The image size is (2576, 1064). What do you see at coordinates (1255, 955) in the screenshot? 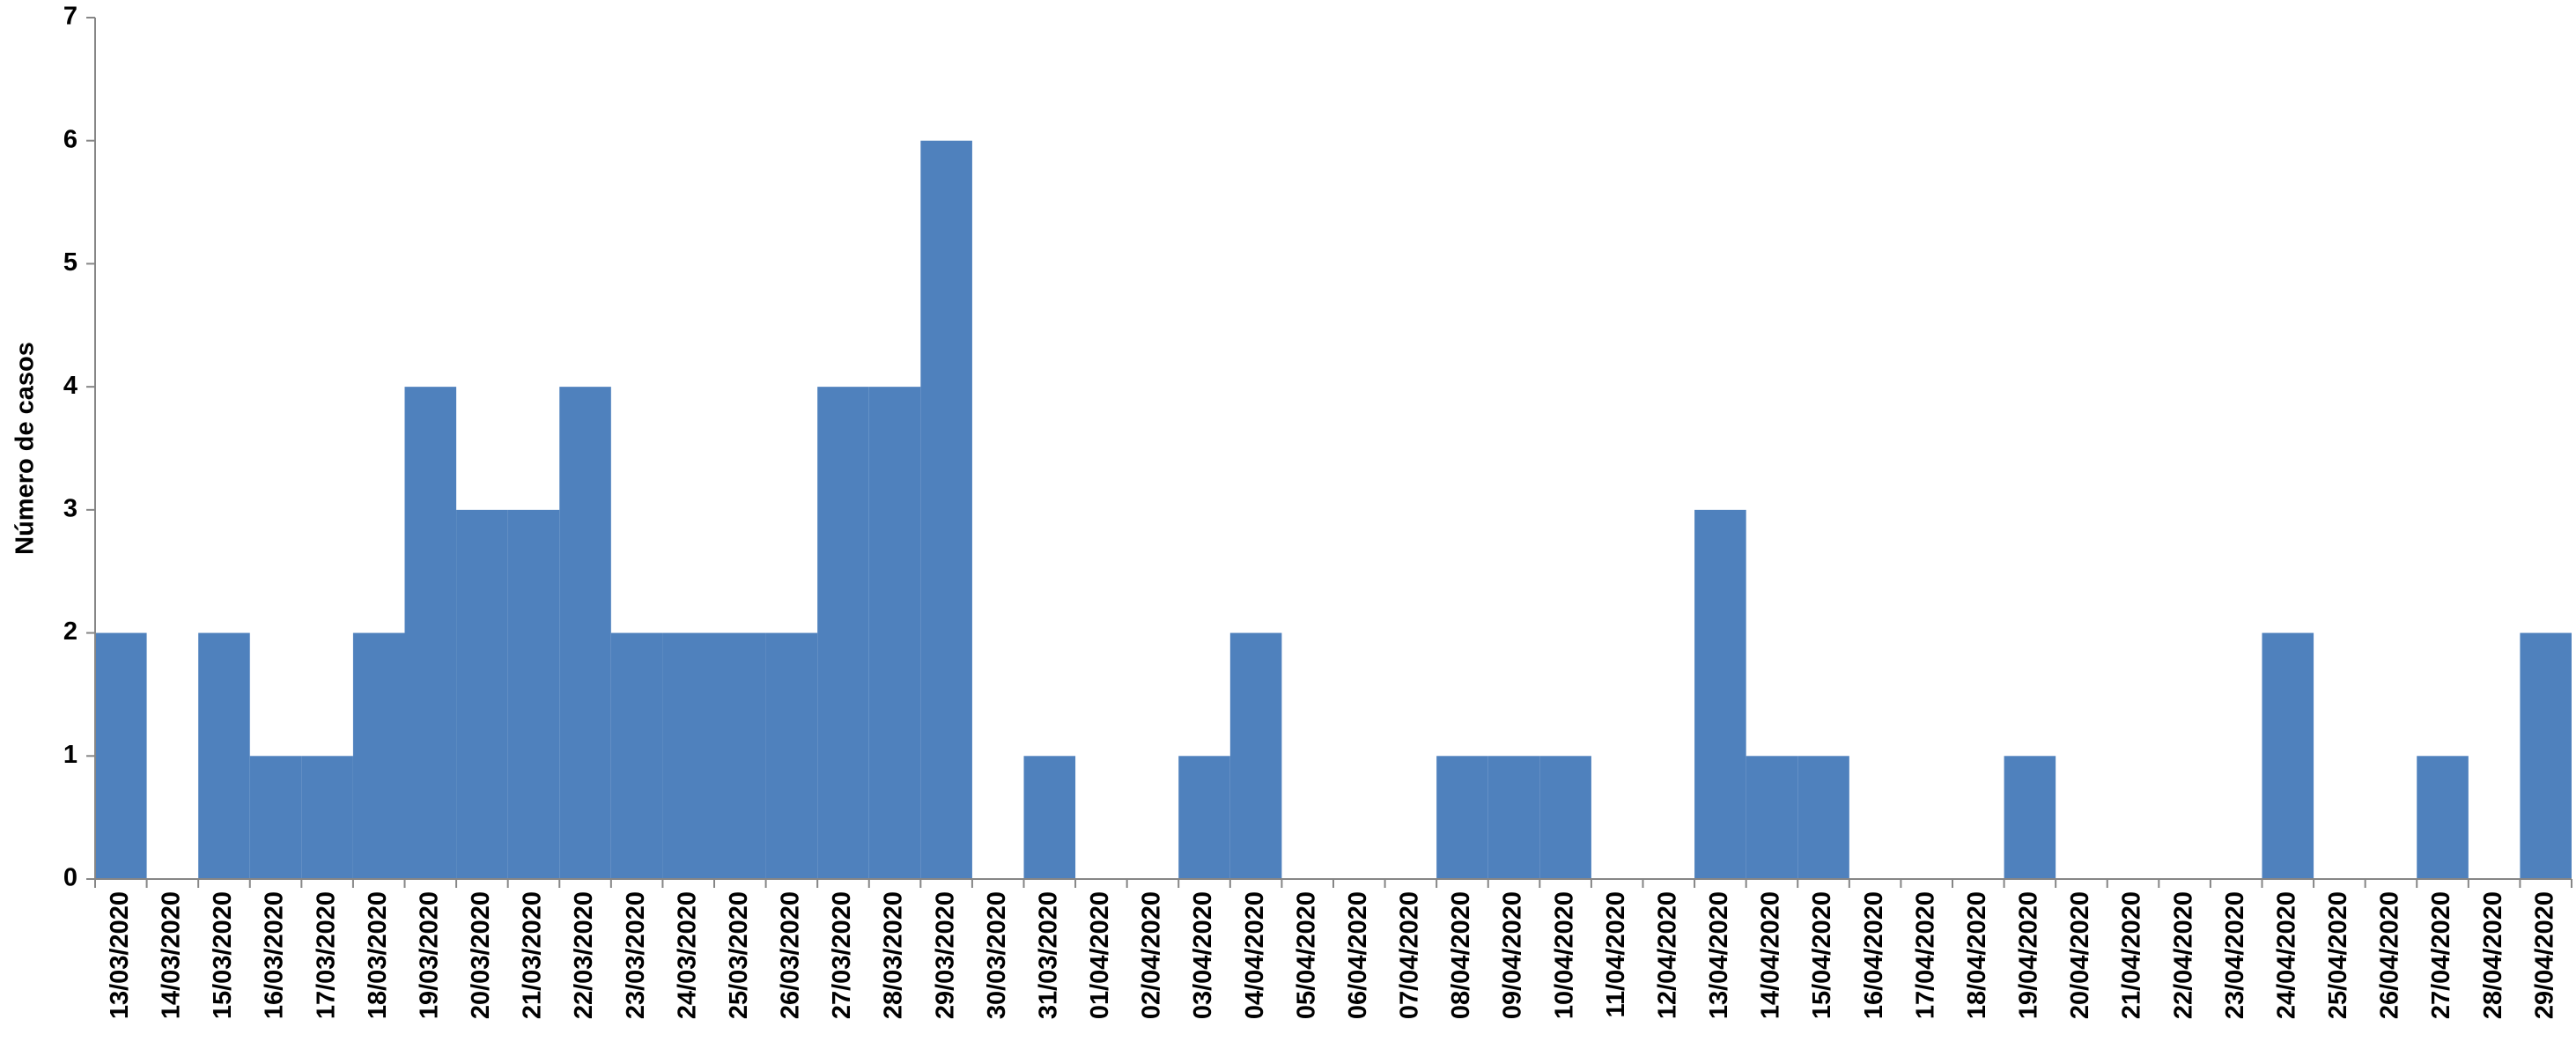
I see `x-tick-label: 04/04/2020` at bounding box center [1255, 955].